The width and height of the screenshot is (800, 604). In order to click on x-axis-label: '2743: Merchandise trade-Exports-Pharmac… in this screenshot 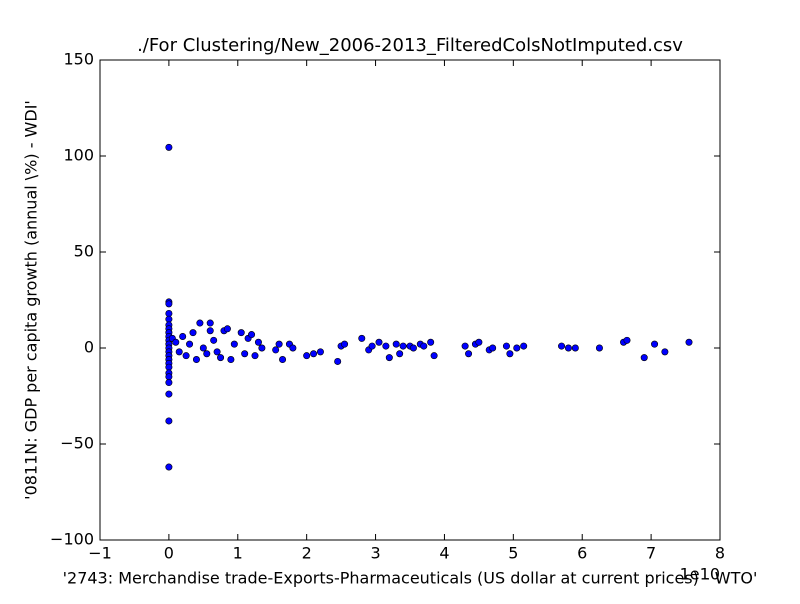, I will do `click(410, 578)`.